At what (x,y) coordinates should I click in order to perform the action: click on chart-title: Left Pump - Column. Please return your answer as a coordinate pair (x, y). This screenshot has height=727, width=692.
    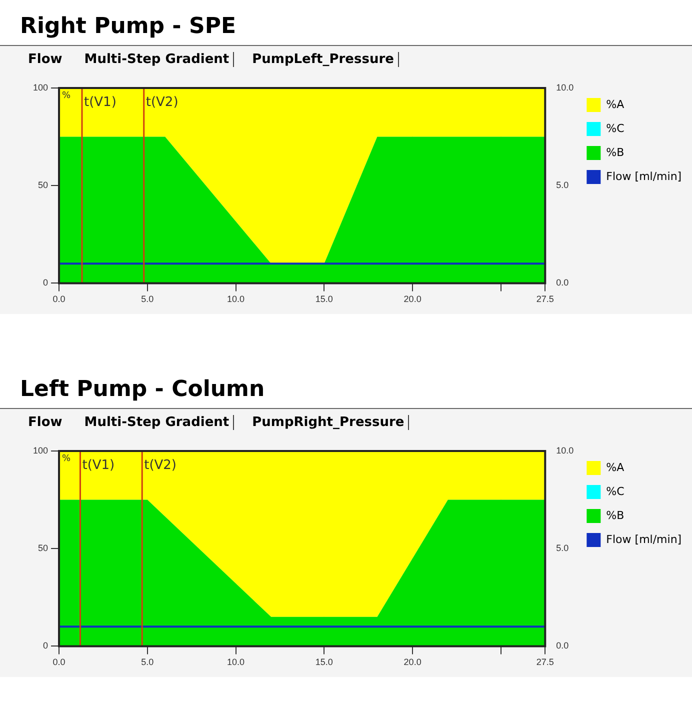
    Looking at the image, I should click on (346, 386).